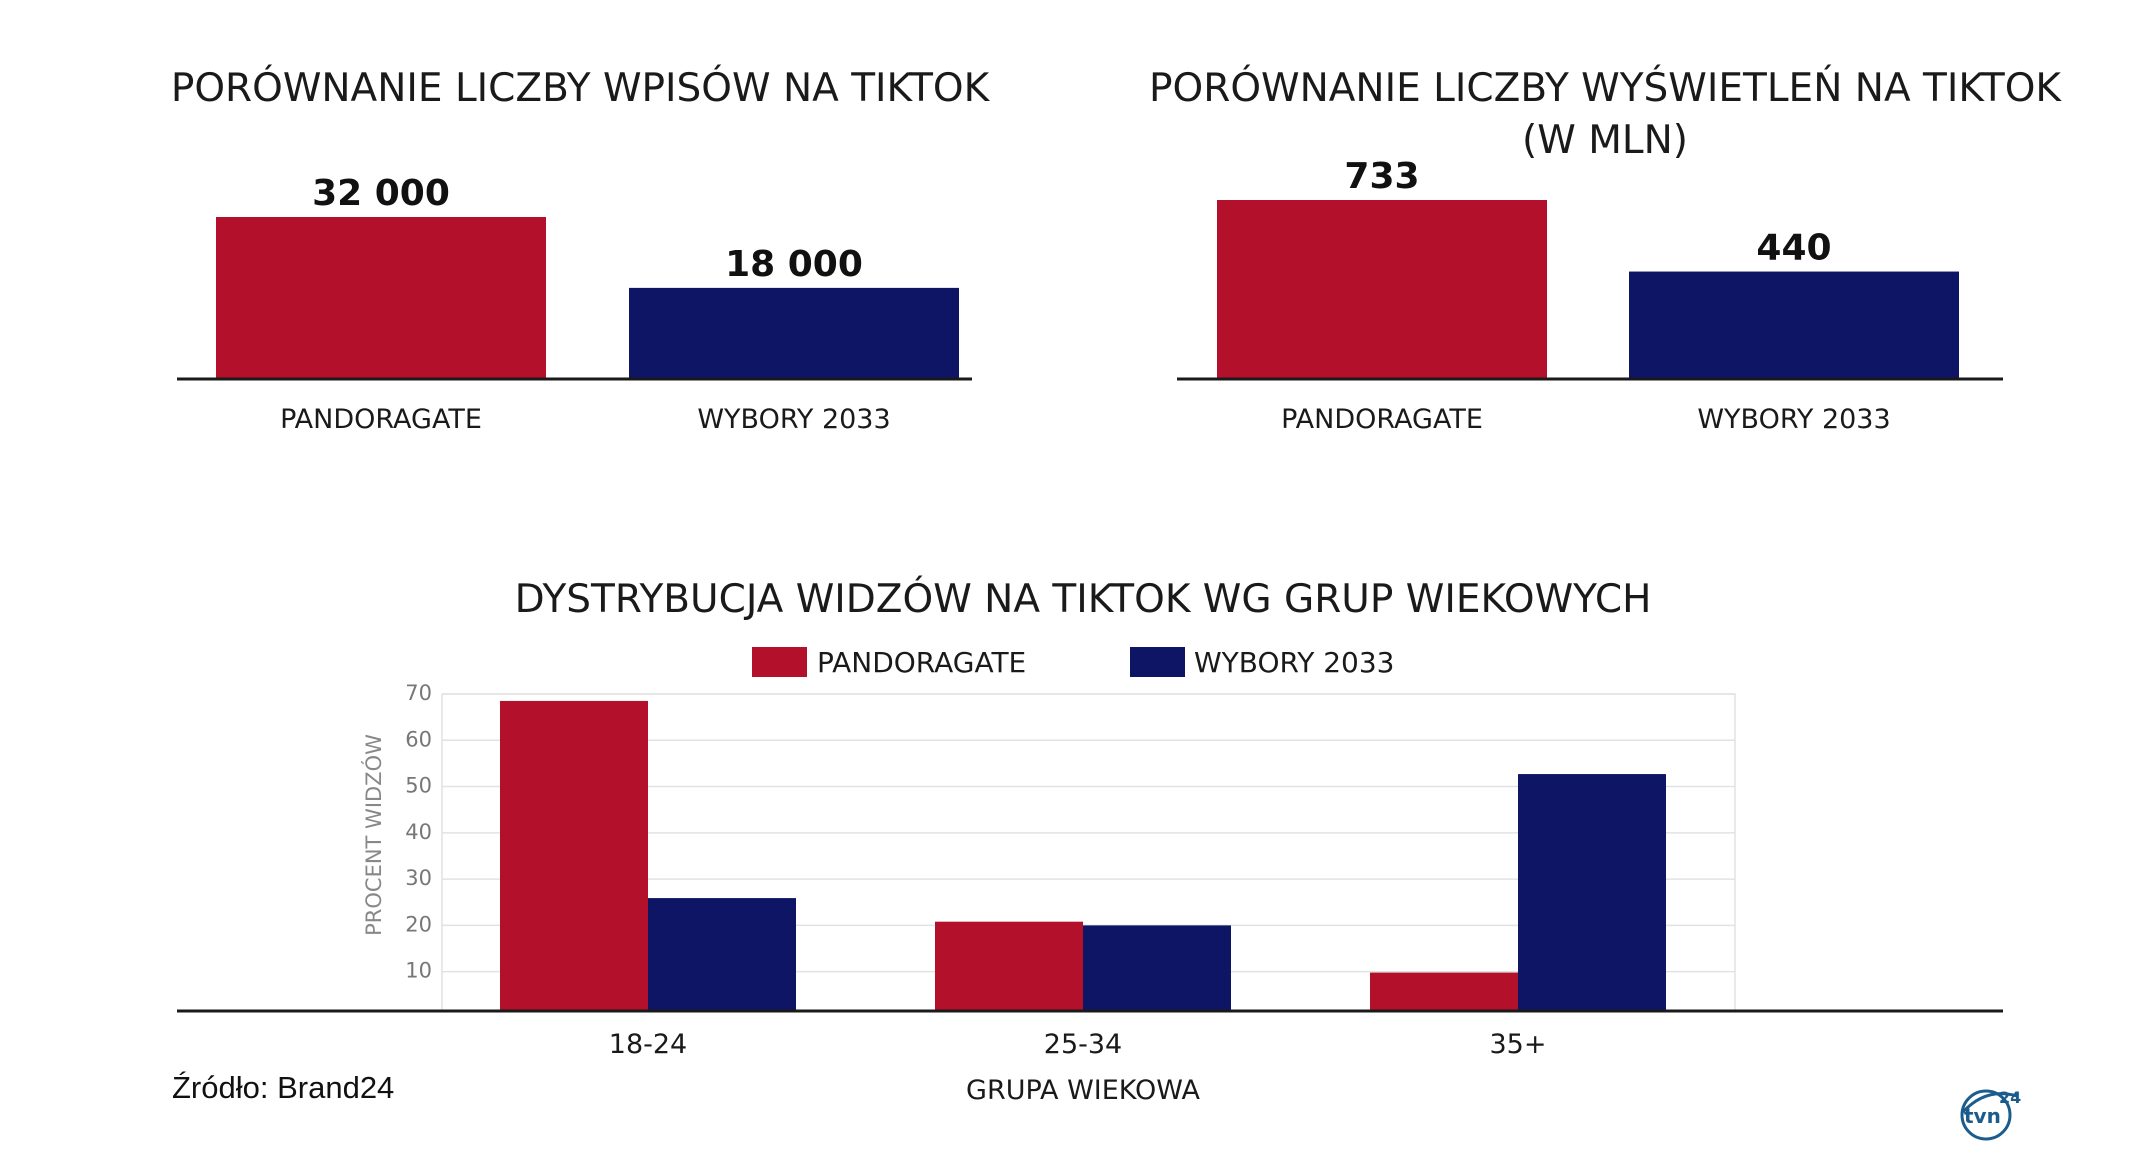 Image resolution: width=2133 pixels, height=1170 pixels. Describe the element at coordinates (418, 739) in the screenshot. I see `y-tick-label: 60` at that location.